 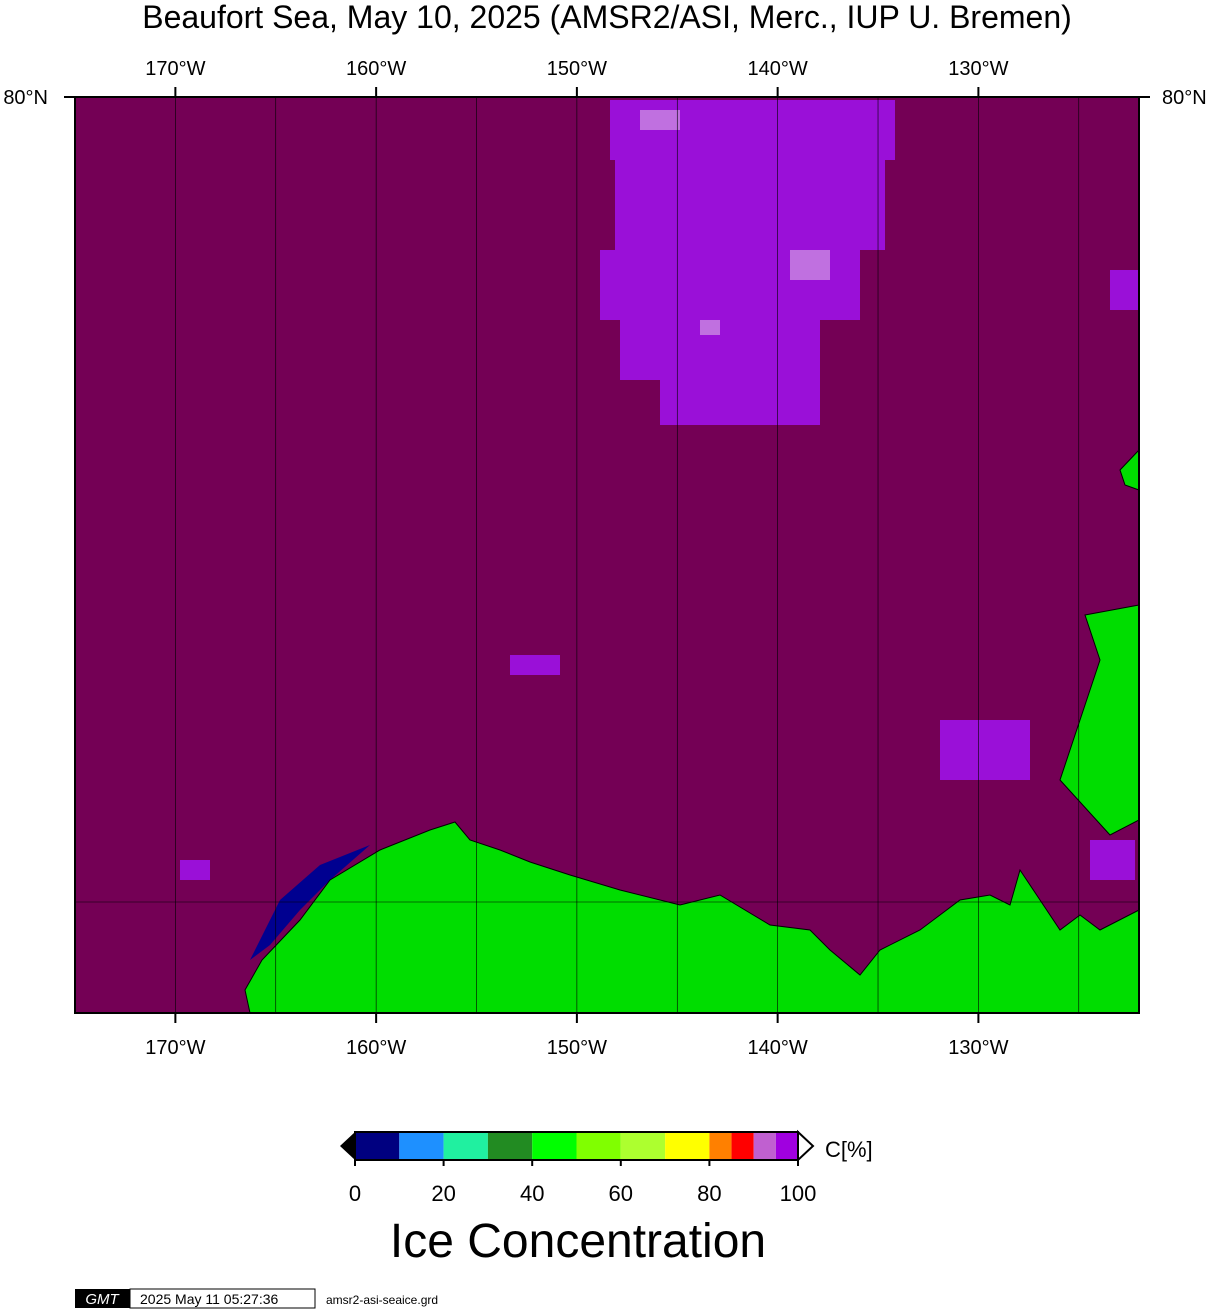 What do you see at coordinates (347, 1146) in the screenshot?
I see `cb-under` at bounding box center [347, 1146].